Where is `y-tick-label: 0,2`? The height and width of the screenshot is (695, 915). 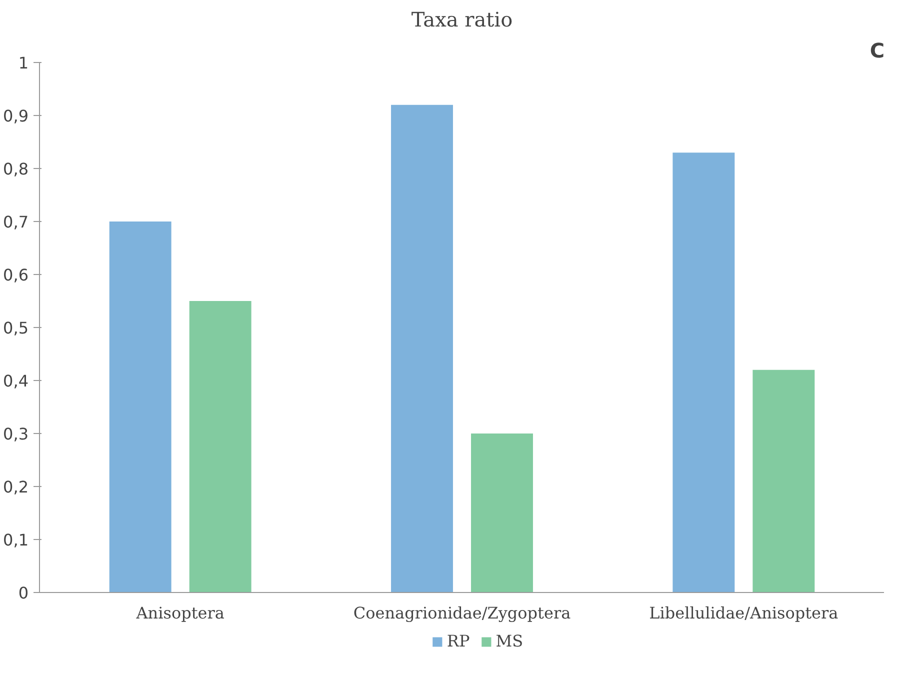 y-tick-label: 0,2 is located at coordinates (16, 487).